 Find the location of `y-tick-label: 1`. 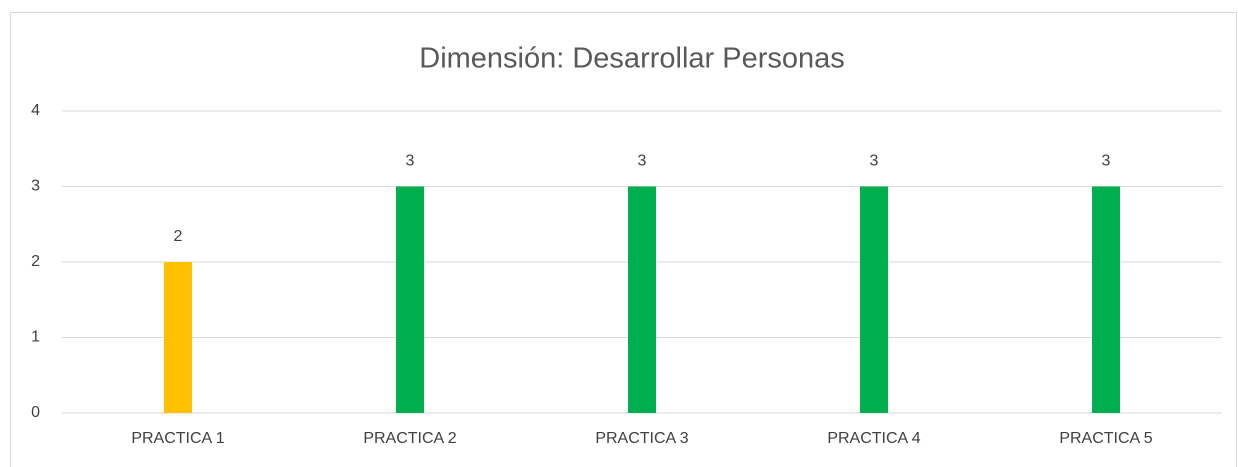

y-tick-label: 1 is located at coordinates (35, 337).